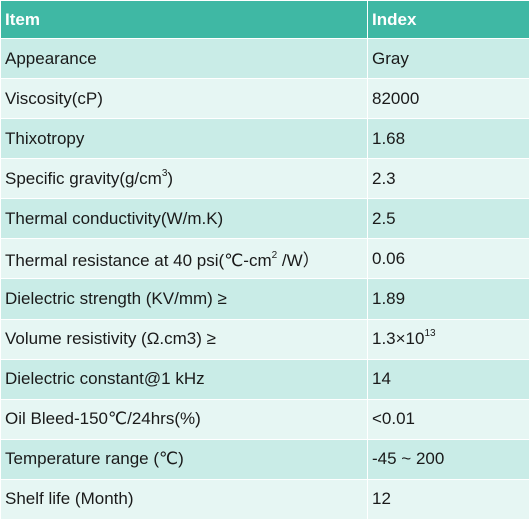  Describe the element at coordinates (274, 256) in the screenshot. I see `superscript: 2` at that location.